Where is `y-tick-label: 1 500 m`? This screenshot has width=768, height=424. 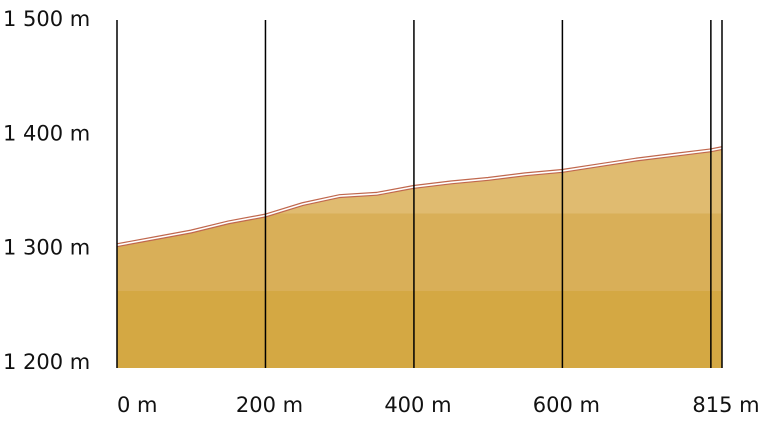 y-tick-label: 1 500 m is located at coordinates (46, 19).